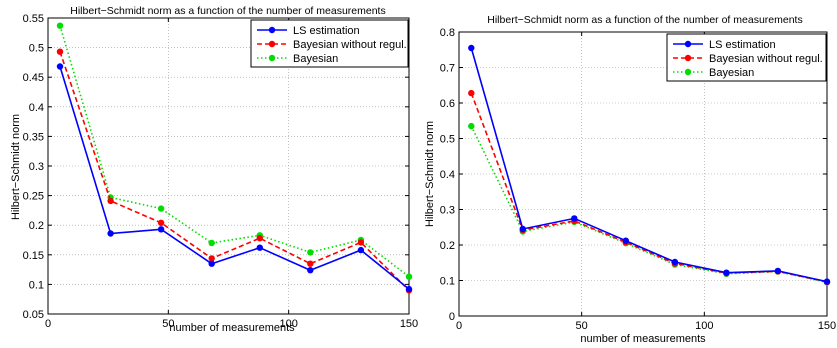  Describe the element at coordinates (447, 69) in the screenshot. I see `y-tick-label: 0.7` at that location.